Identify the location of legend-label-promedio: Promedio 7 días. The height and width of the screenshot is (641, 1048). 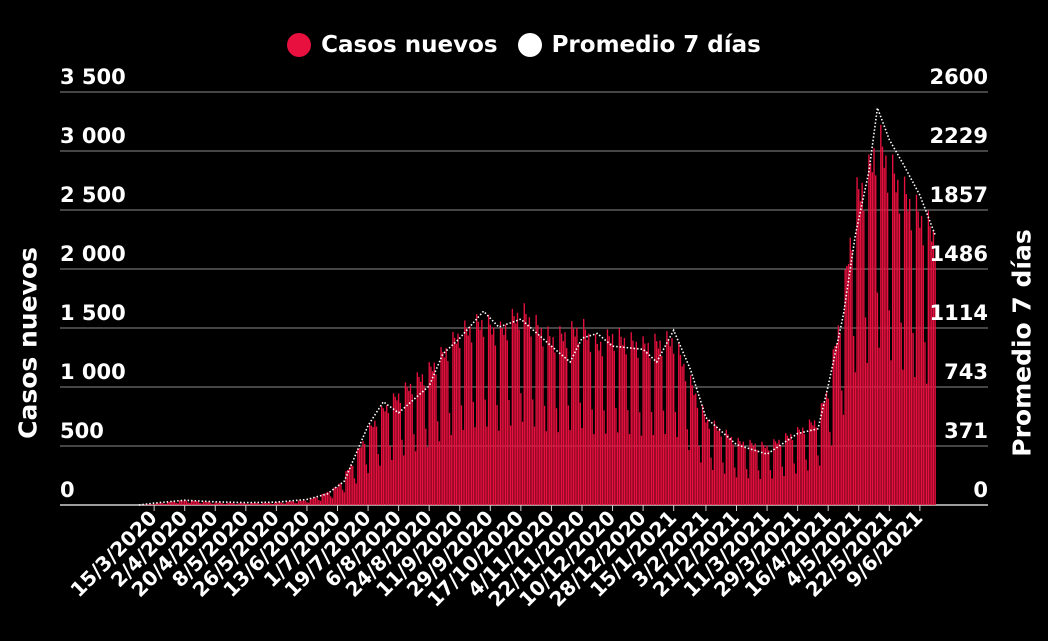
(656, 45).